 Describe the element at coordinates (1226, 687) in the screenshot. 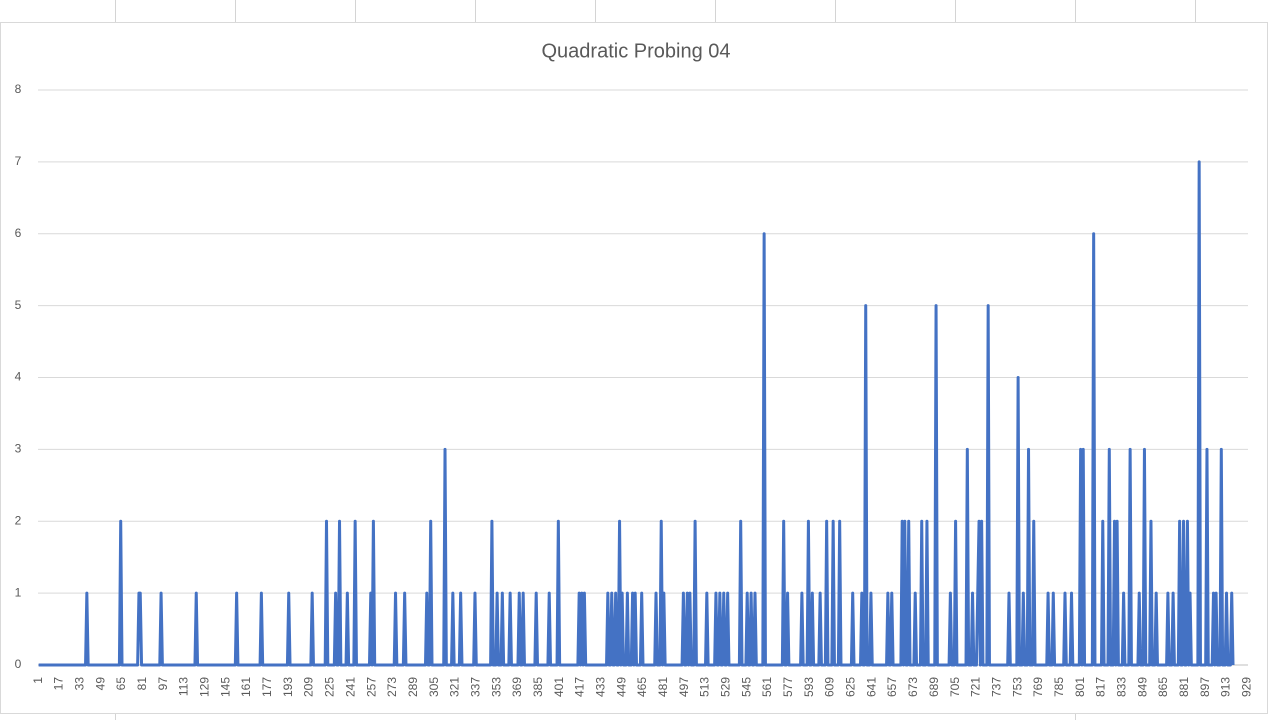

I see `x-tick-label: 913` at that location.